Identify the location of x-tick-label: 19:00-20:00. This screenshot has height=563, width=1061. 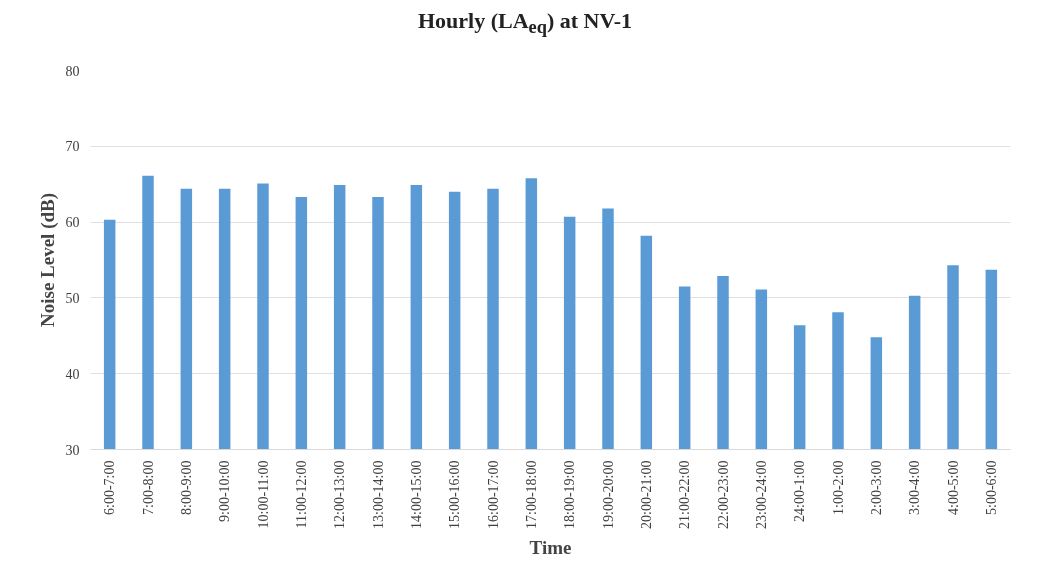
(608, 494).